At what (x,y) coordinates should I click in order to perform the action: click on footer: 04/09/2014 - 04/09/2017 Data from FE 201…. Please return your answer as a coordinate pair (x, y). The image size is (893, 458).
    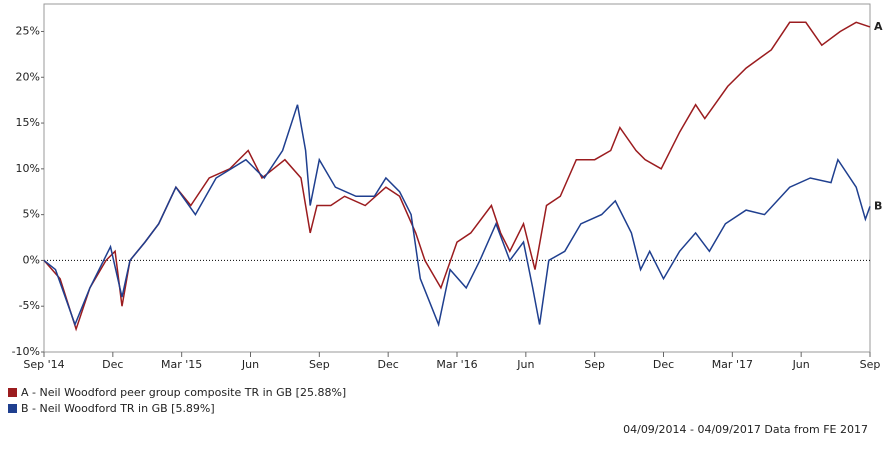
    Looking at the image, I should click on (745, 429).